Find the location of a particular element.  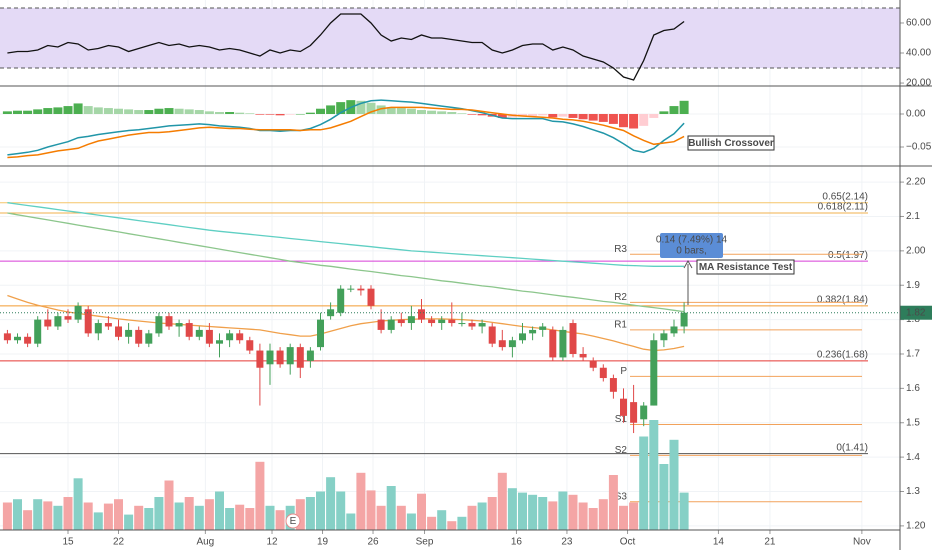

y-tick-label: 1.5 is located at coordinates (913, 422).